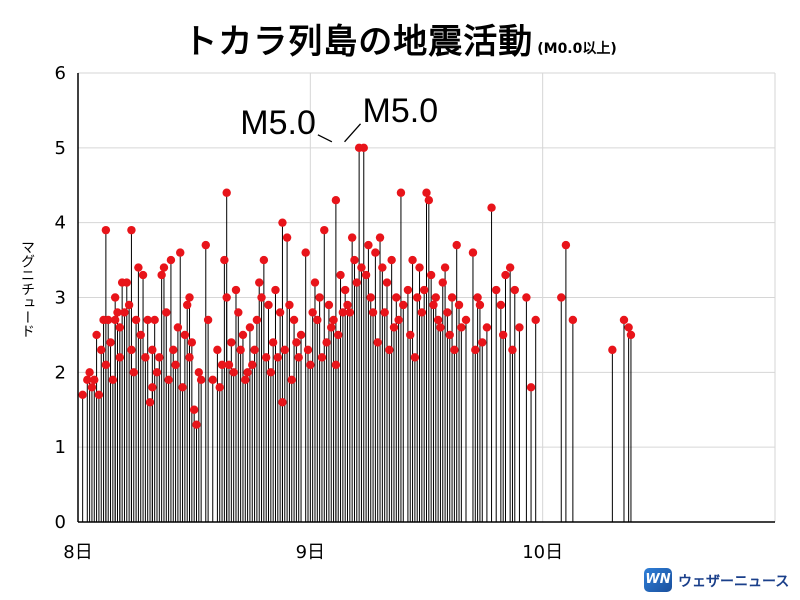 Image resolution: width=800 pixels, height=600 pixels. Describe the element at coordinates (60, 148) in the screenshot. I see `y-tick-label: 5` at that location.